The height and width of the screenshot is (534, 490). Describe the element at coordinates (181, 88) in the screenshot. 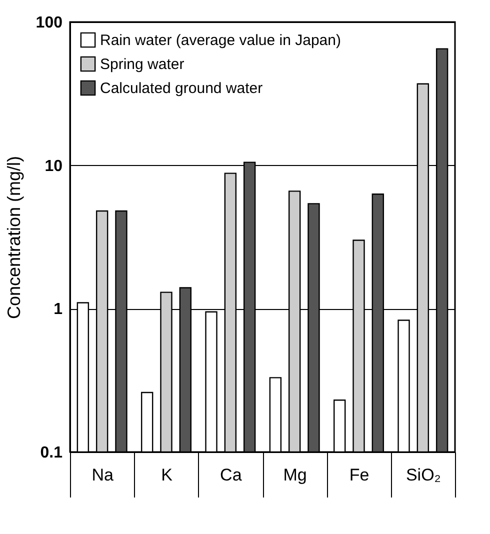

I see `legend-label: Calculated ground water` at that location.